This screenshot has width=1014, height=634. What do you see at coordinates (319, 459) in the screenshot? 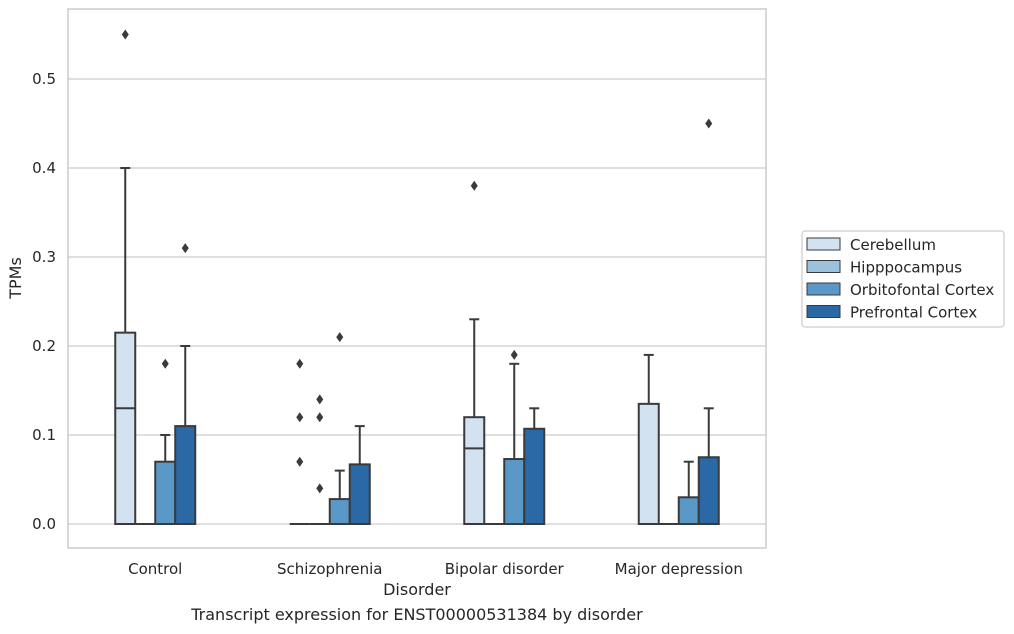
I see `box-hipppocampus` at bounding box center [319, 459].